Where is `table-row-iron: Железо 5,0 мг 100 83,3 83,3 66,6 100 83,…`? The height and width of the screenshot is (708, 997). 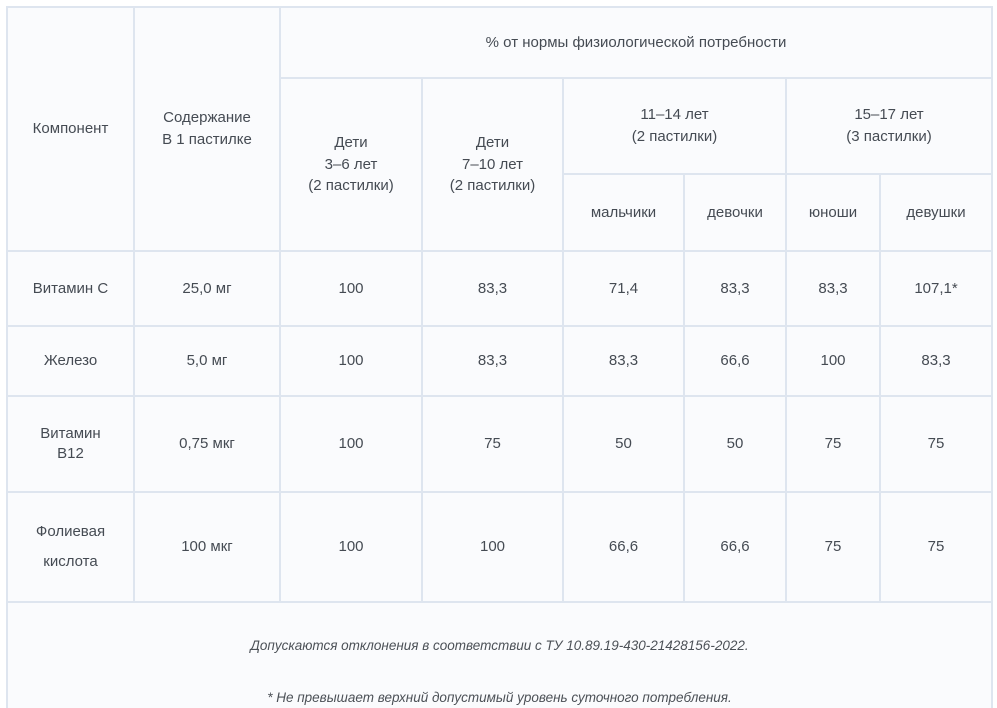 table-row-iron: Железо 5,0 мг 100 83,3 83,3 66,6 100 83,… is located at coordinates (499, 361).